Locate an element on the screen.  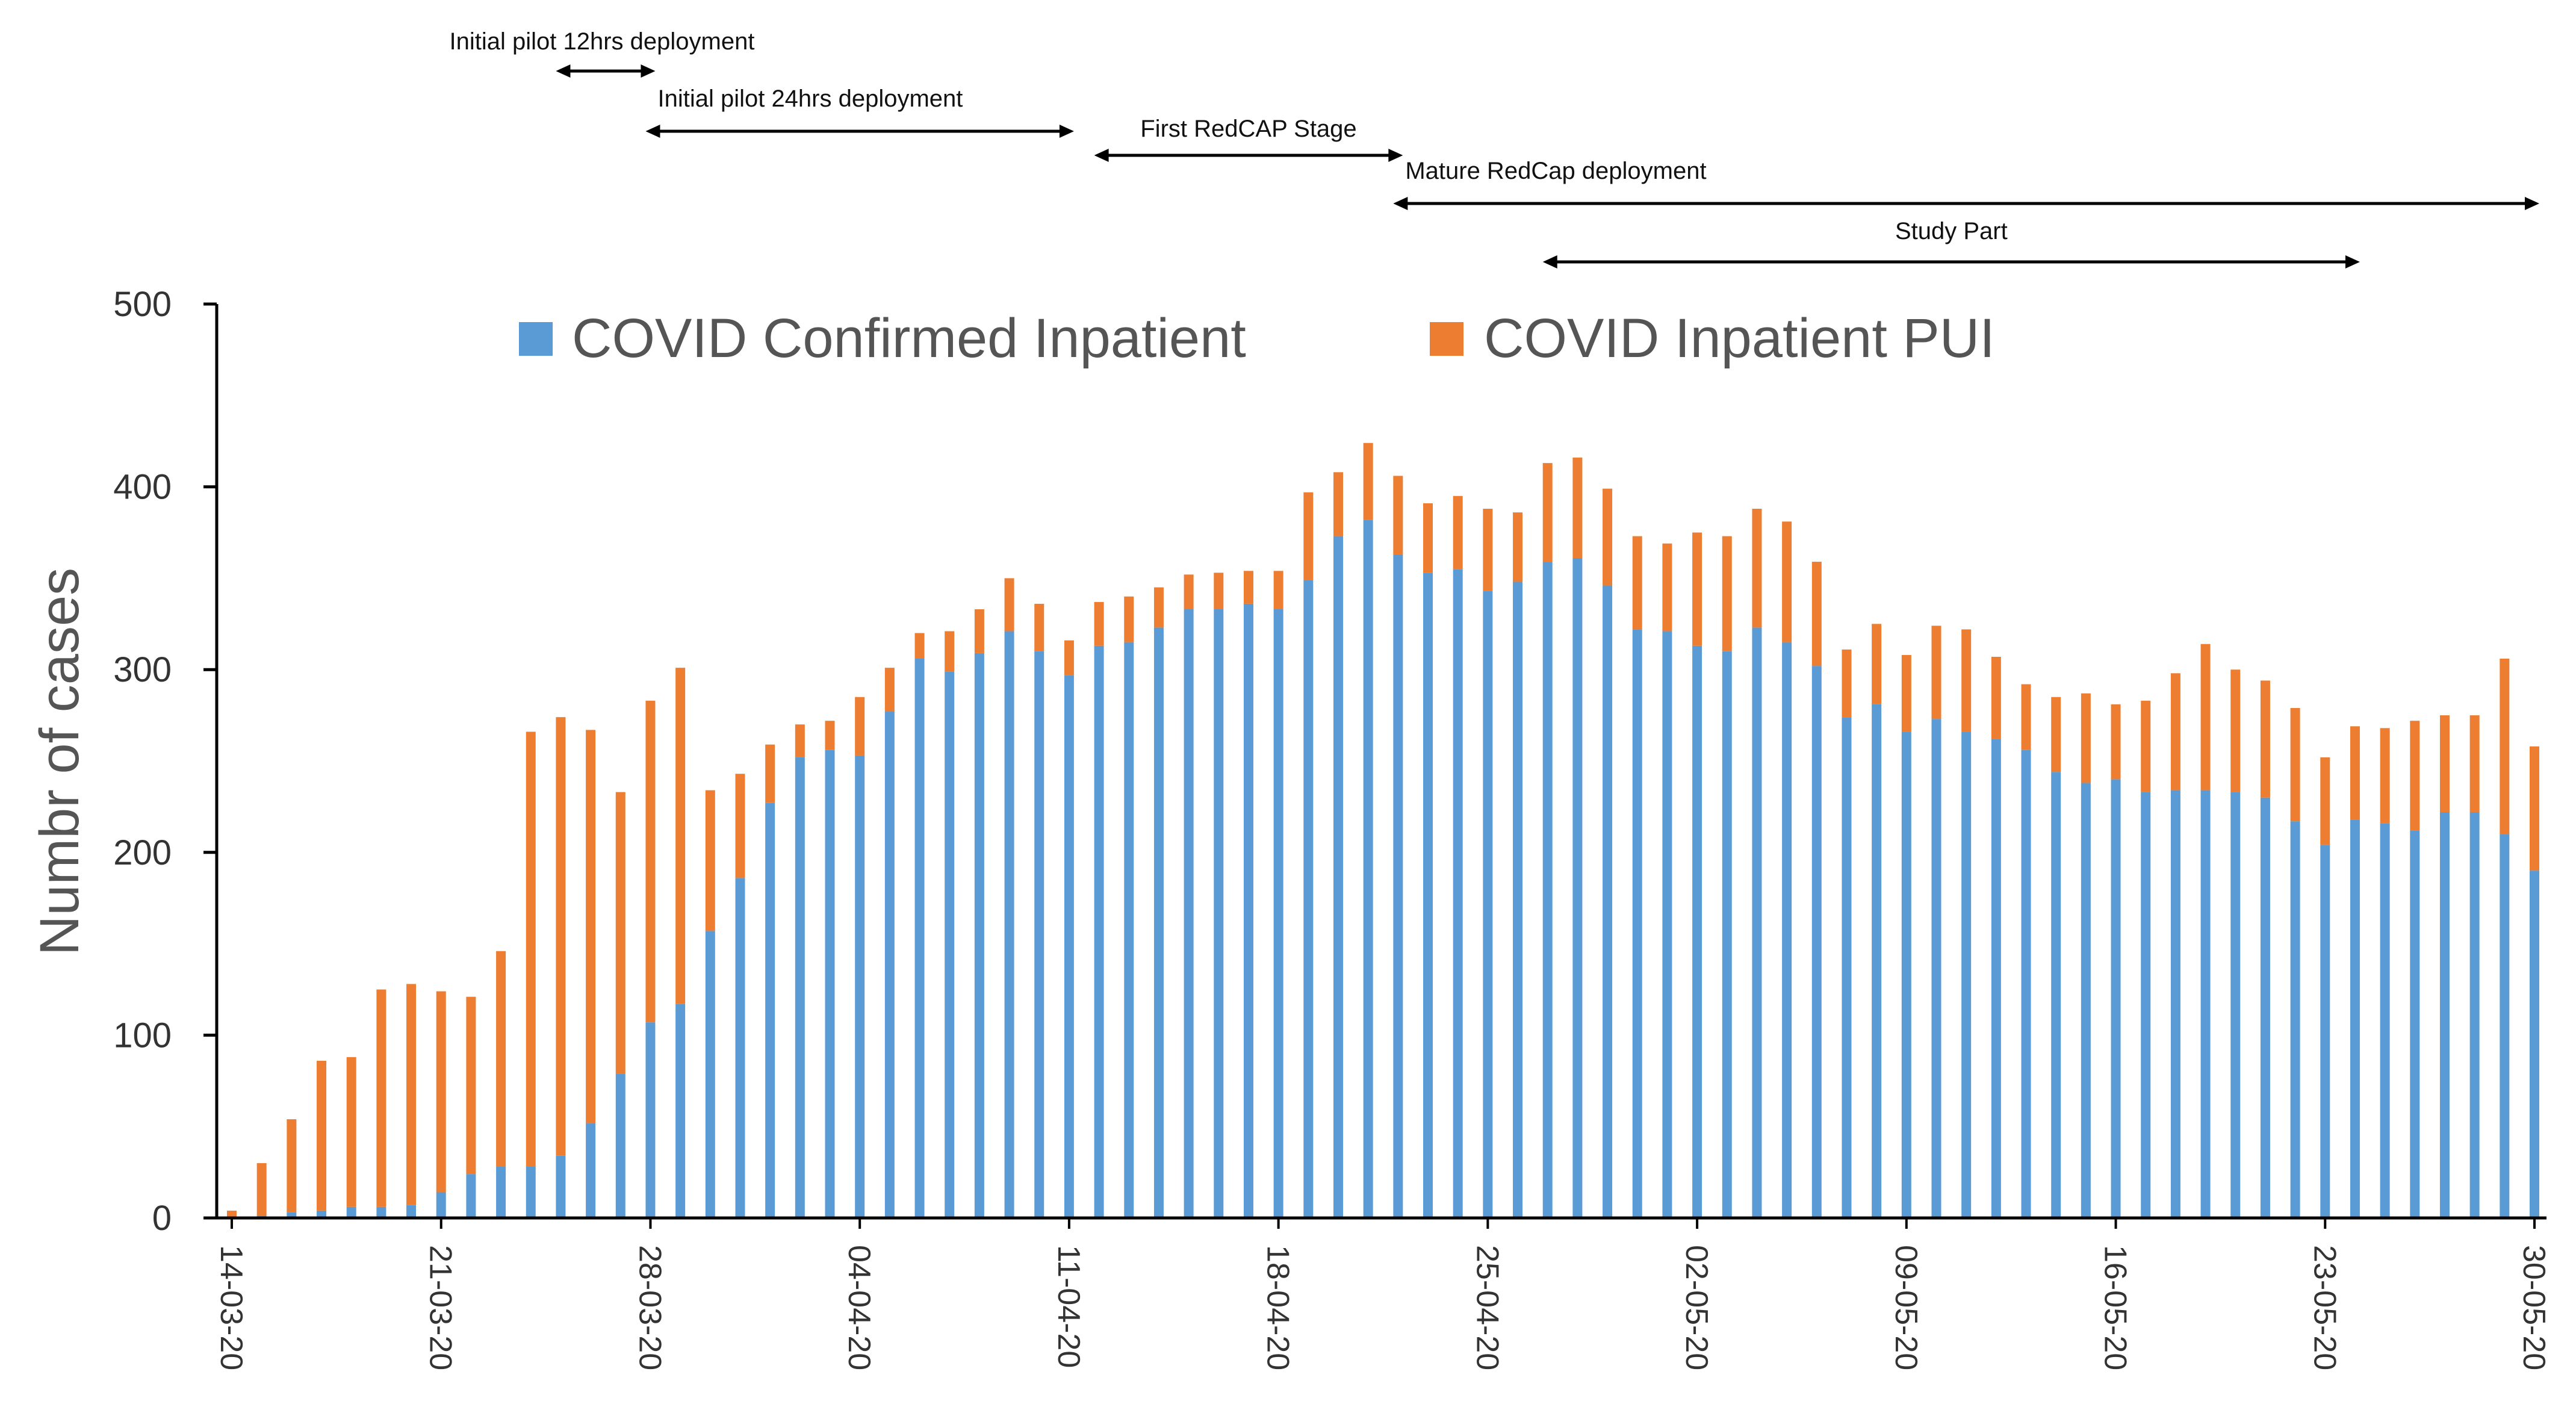
legend-swatch-confirmed is located at coordinates (536, 339).